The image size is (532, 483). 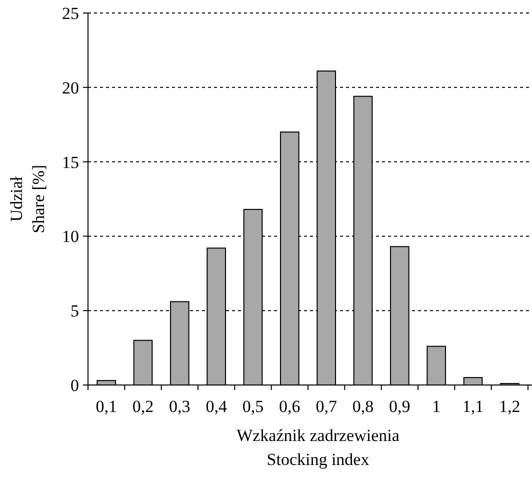 I want to click on x-tick-label: 1,1, so click(x=473, y=406).